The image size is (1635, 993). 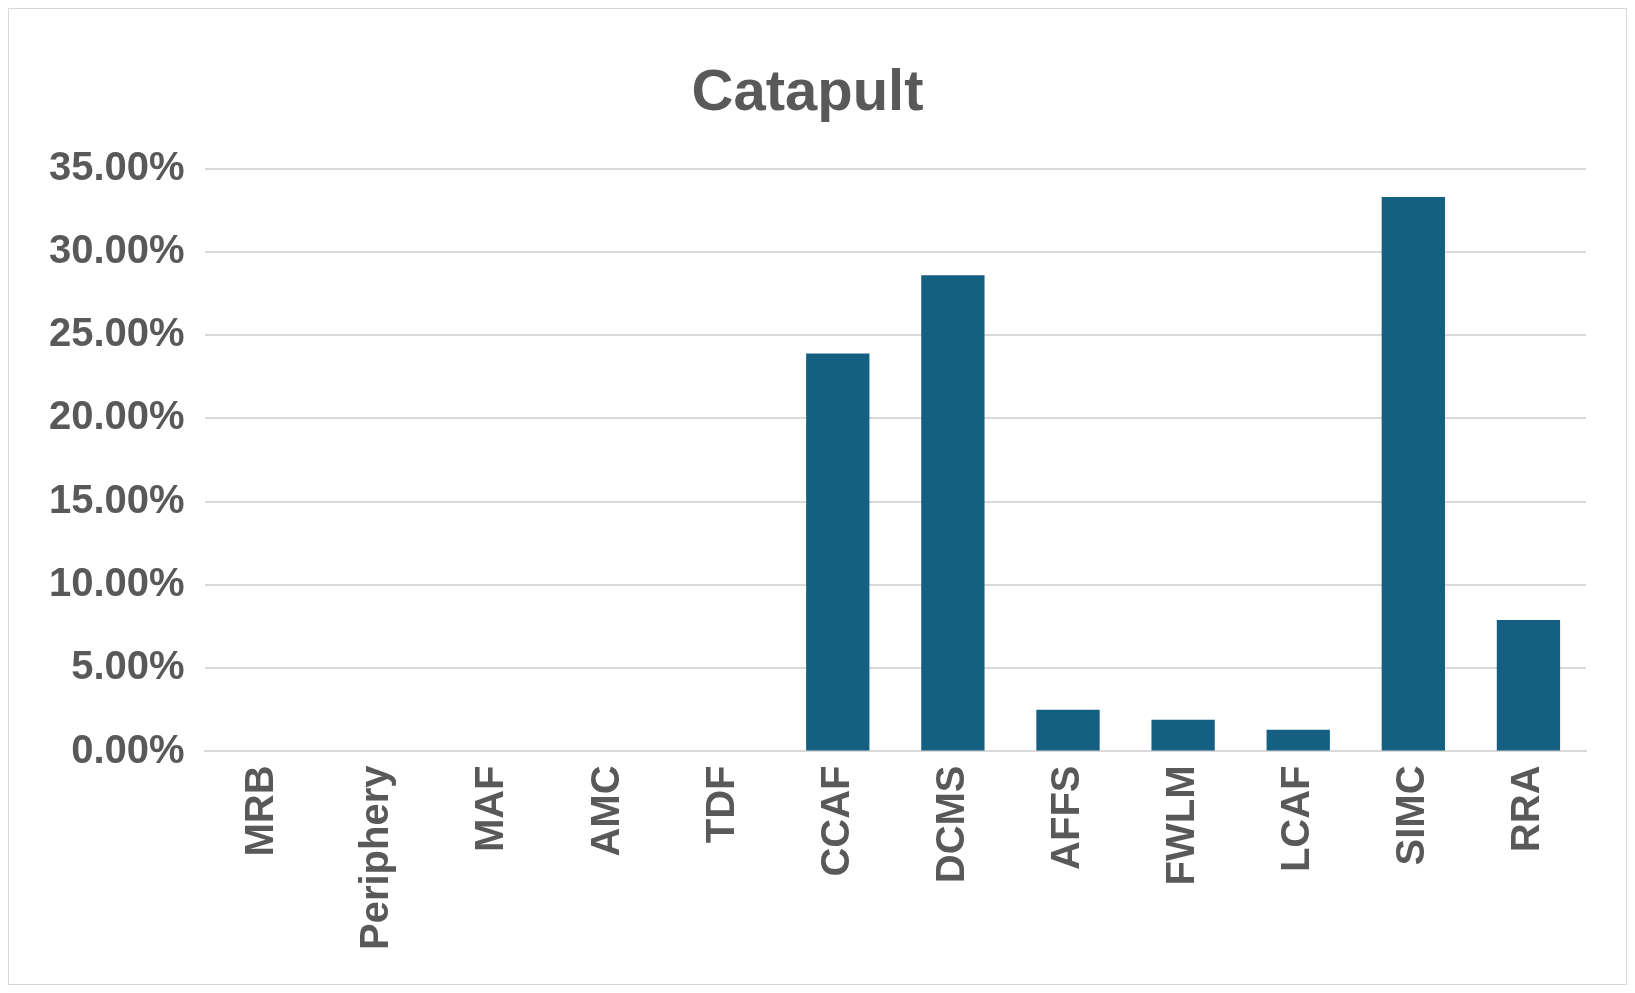 What do you see at coordinates (116, 581) in the screenshot?
I see `y-tick-label: 10.00%` at bounding box center [116, 581].